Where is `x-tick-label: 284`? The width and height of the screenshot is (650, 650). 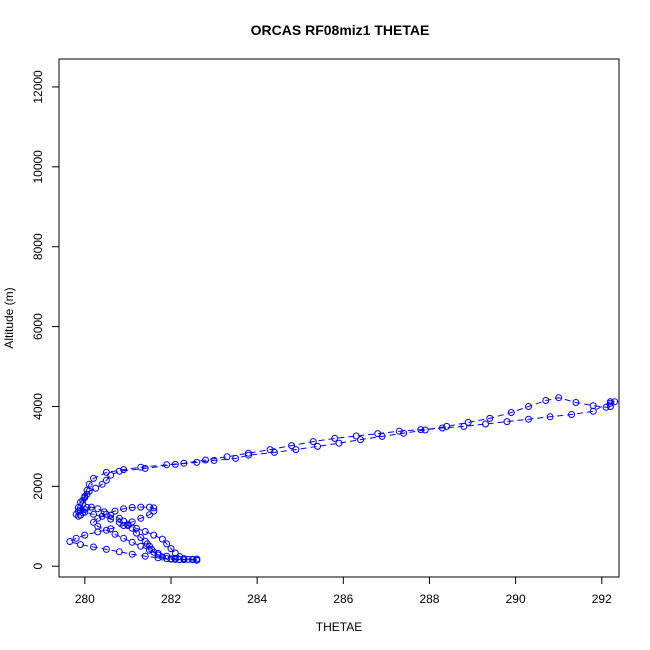
x-tick-label: 284 is located at coordinates (257, 599).